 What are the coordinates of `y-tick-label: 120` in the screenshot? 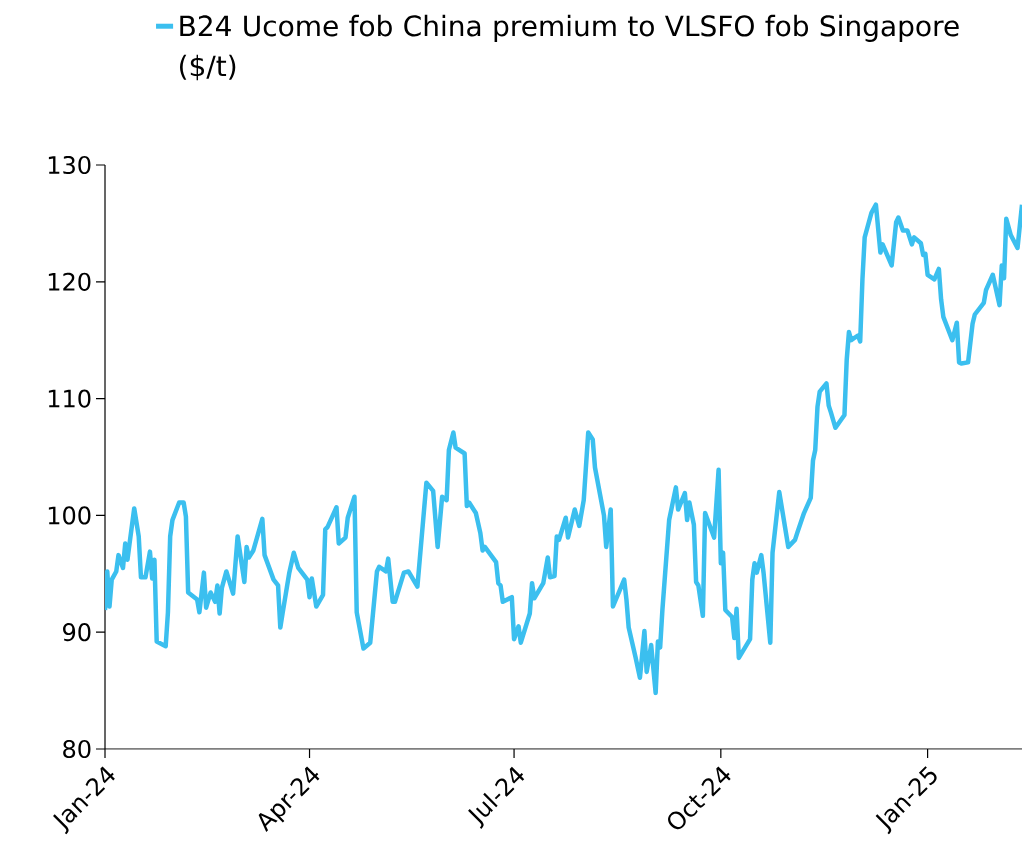 It's located at (69, 281).